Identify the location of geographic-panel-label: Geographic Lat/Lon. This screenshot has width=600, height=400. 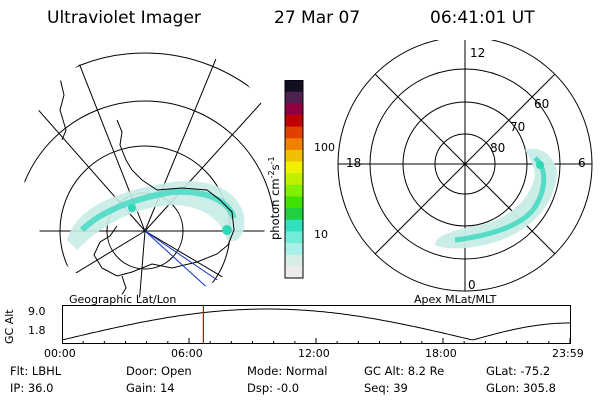
(123, 299).